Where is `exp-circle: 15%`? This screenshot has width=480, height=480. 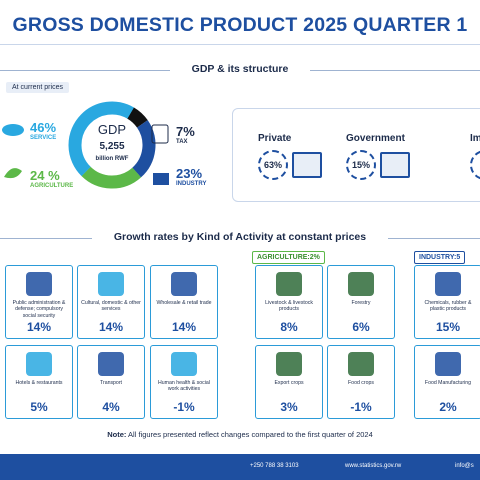 exp-circle: 15% is located at coordinates (361, 165).